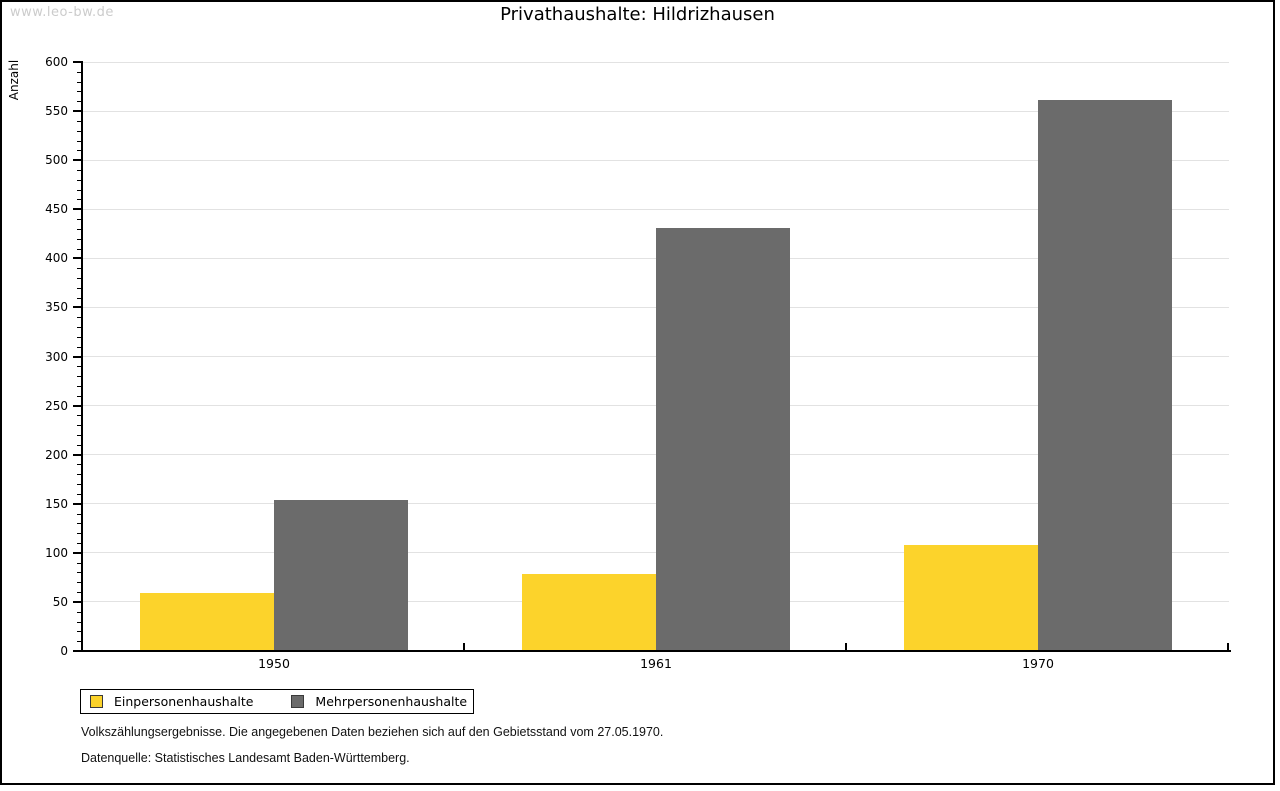  Describe the element at coordinates (56, 552) in the screenshot. I see `y-axis-tick-label: 100` at that location.